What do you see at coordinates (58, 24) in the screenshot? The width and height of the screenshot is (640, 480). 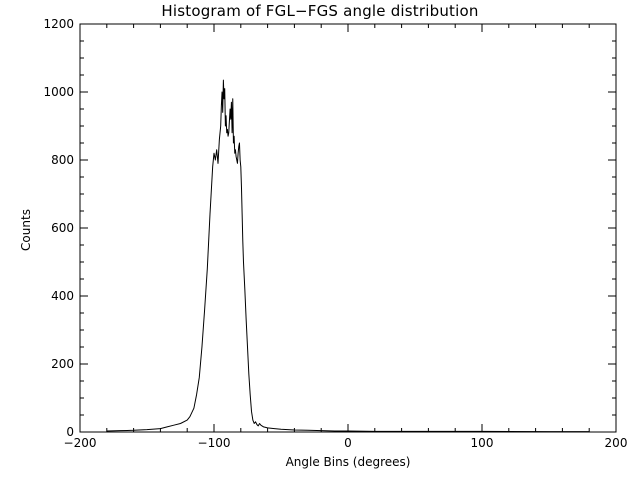 I see `y-tick-label: 1200` at bounding box center [58, 24].